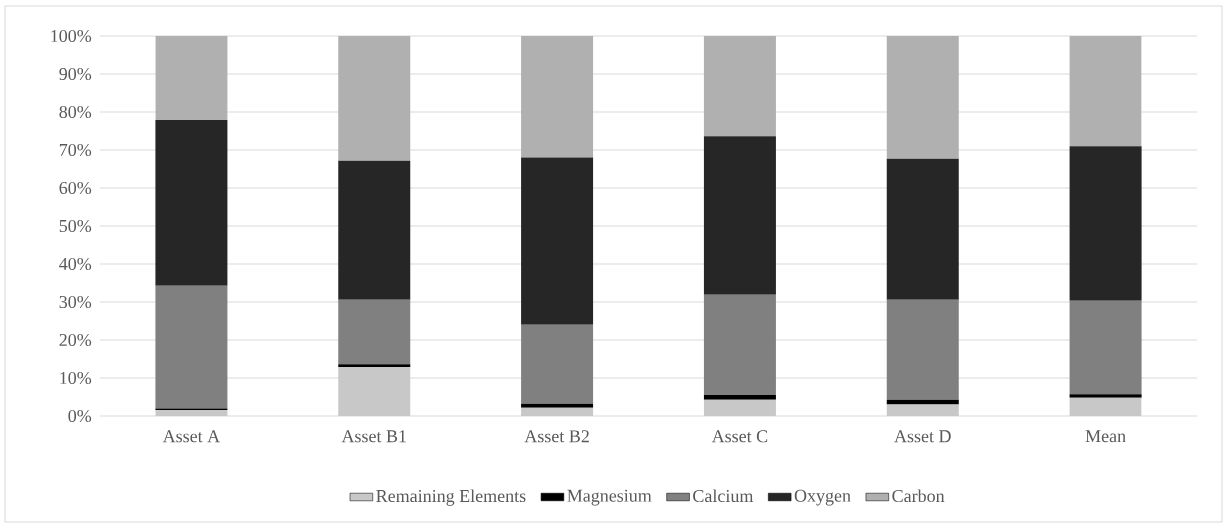  I want to click on legend-label: Remaining Elements, so click(451, 497).